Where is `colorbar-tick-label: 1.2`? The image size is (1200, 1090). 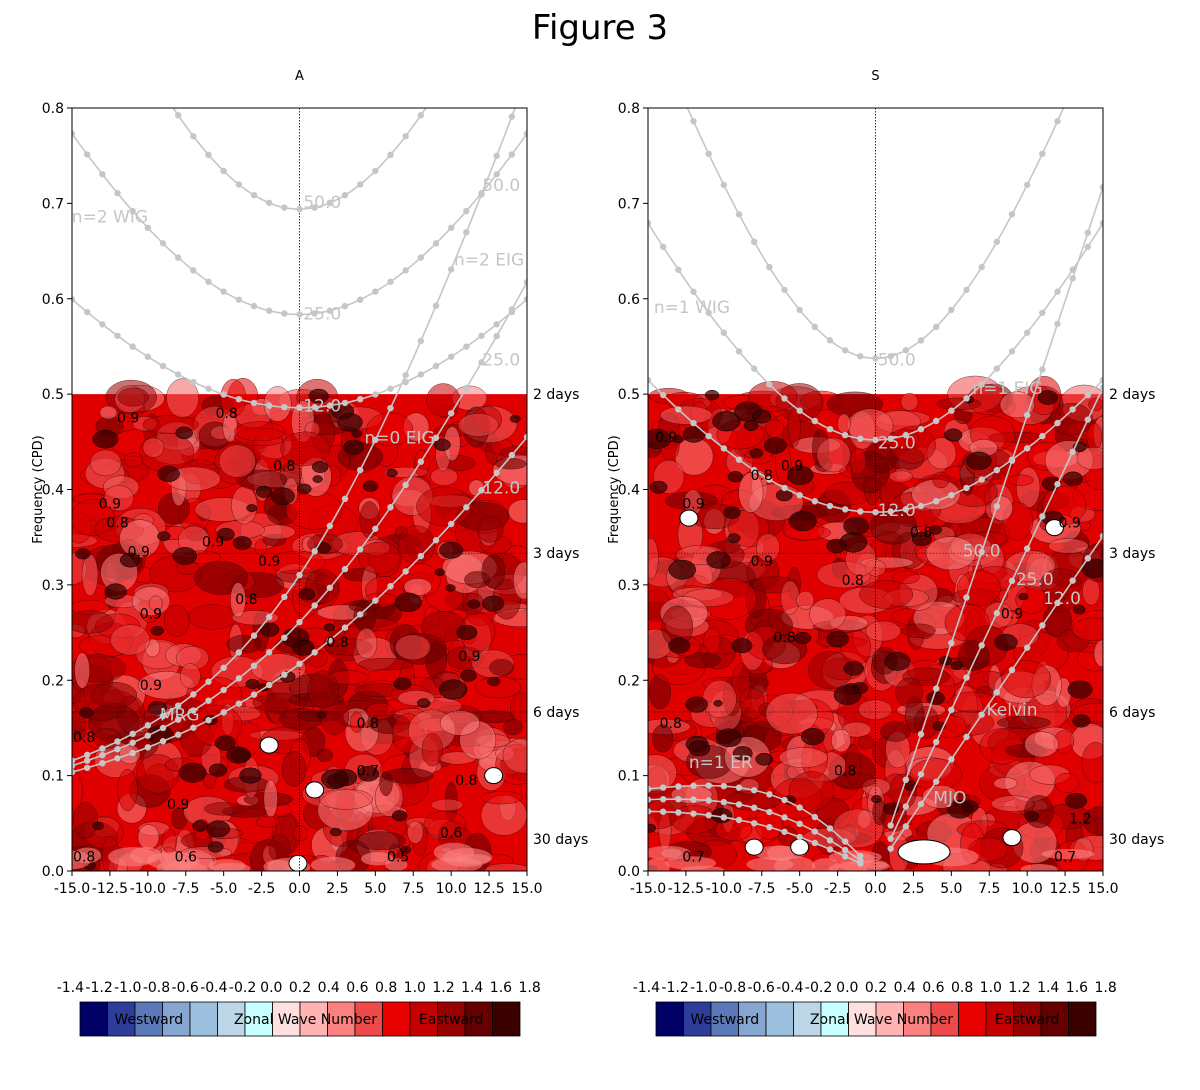 colorbar-tick-label: 1.2 is located at coordinates (1019, 988).